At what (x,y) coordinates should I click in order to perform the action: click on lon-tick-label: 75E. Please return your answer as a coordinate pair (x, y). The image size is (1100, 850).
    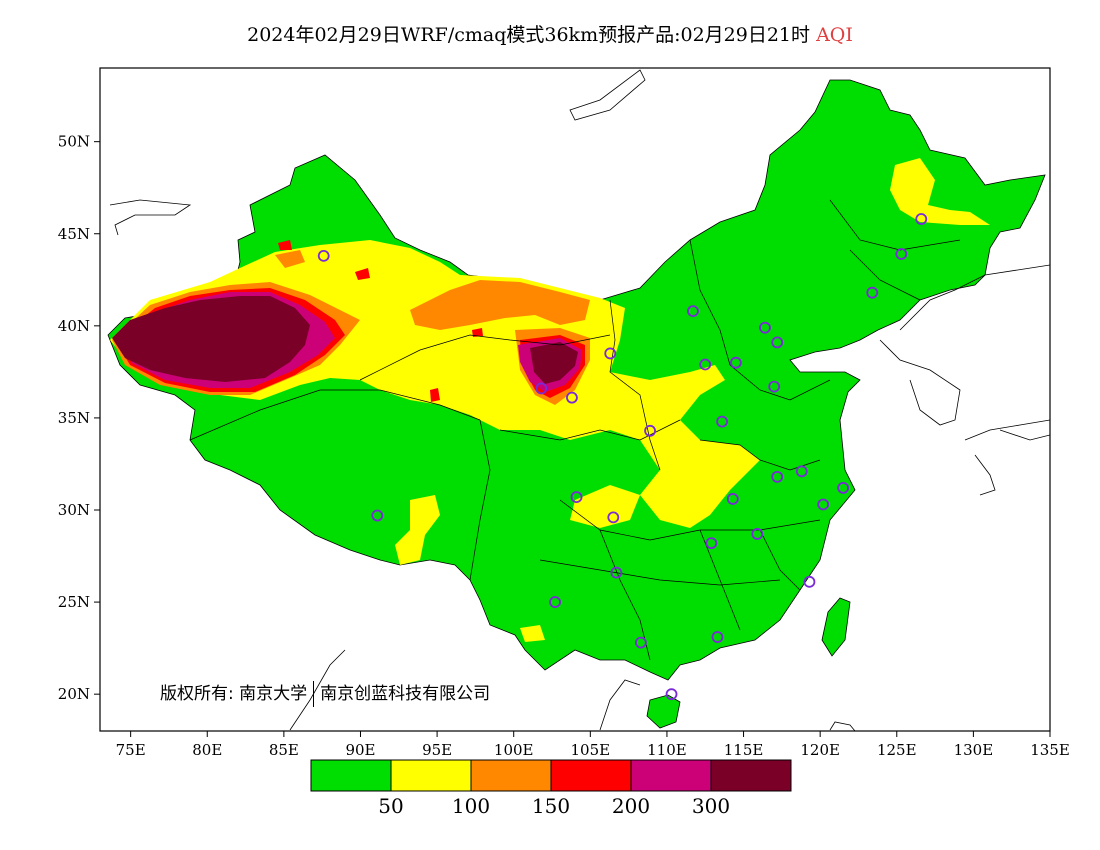
    Looking at the image, I should click on (131, 750).